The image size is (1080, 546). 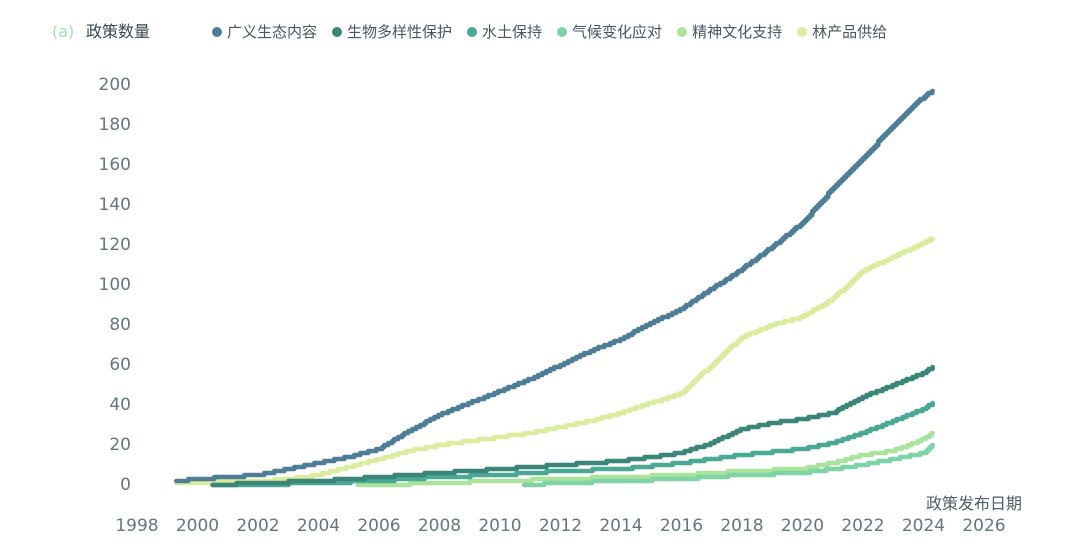 I want to click on y-tick-label: 80, so click(x=120, y=325).